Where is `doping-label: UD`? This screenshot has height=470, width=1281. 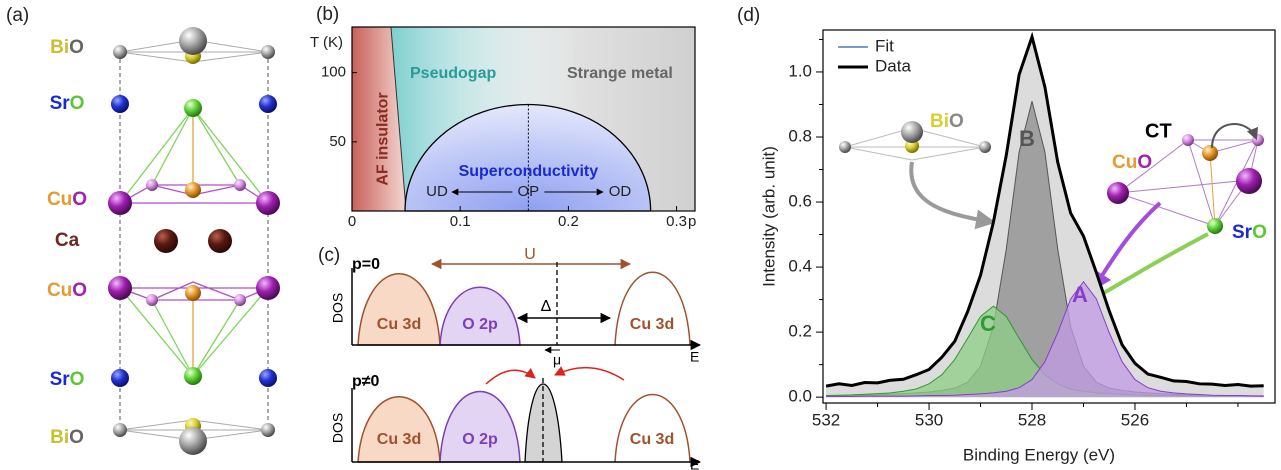
doping-label: UD is located at coordinates (437, 191).